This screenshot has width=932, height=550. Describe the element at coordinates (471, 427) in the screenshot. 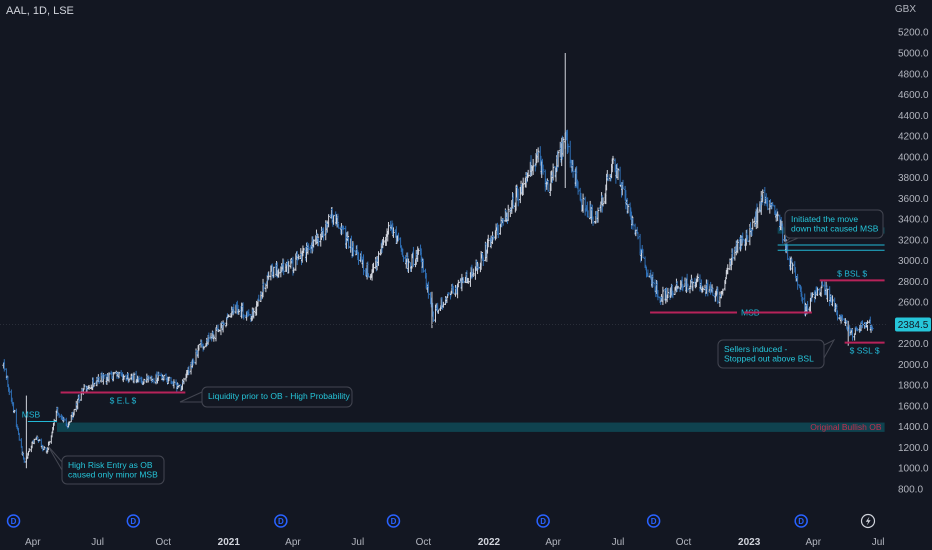

I see `order-block-zone: Original Bullish OB` at that location.